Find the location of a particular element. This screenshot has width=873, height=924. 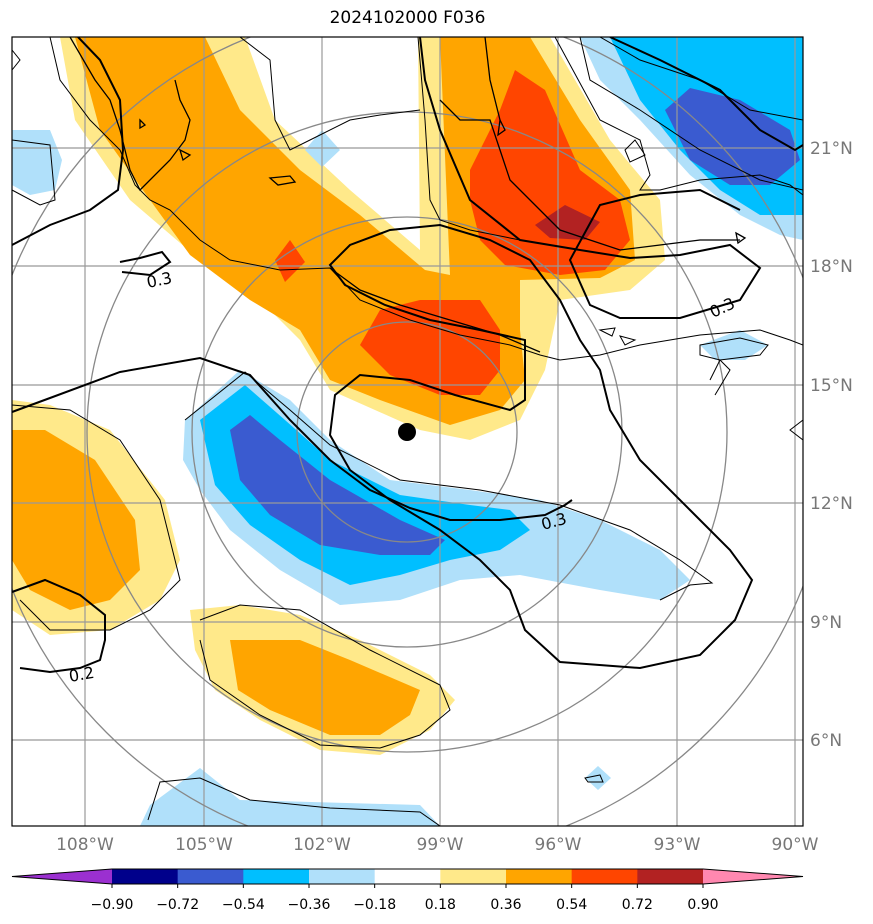

lon-label: 102°W is located at coordinates (322, 845).